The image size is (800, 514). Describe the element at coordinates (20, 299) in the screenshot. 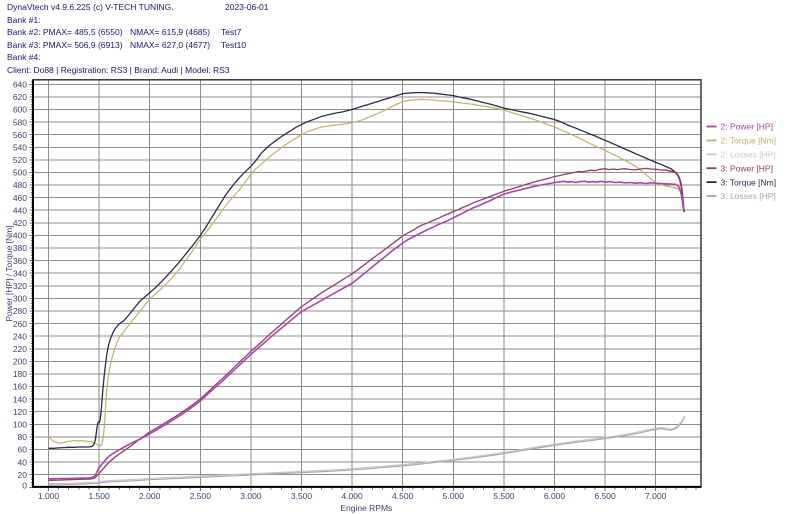

I see `svg-text: 300` at that location.